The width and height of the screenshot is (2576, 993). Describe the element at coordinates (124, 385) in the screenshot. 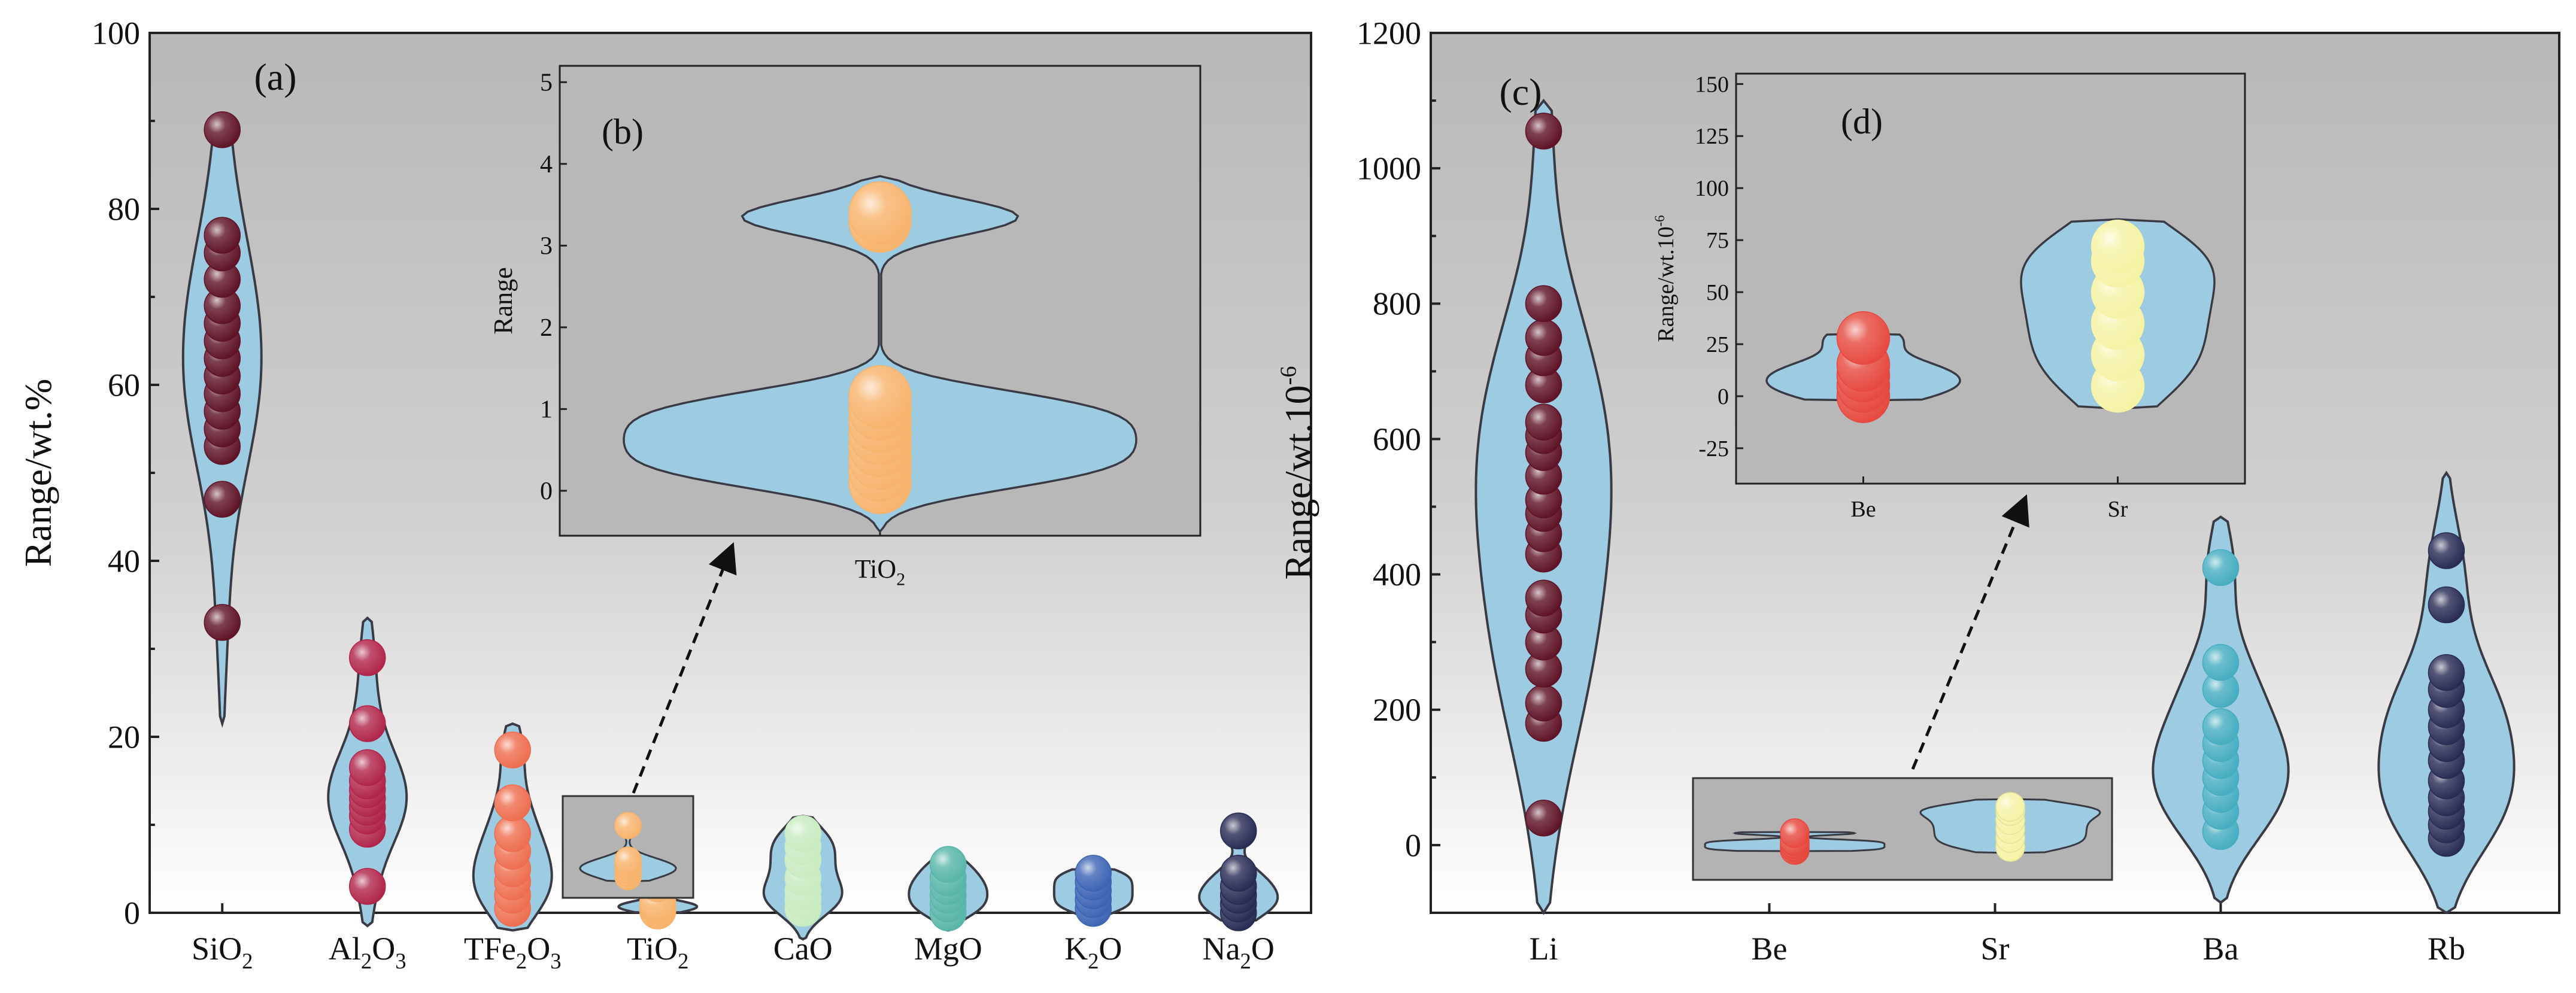

I see `y-tick-label: 60` at that location.